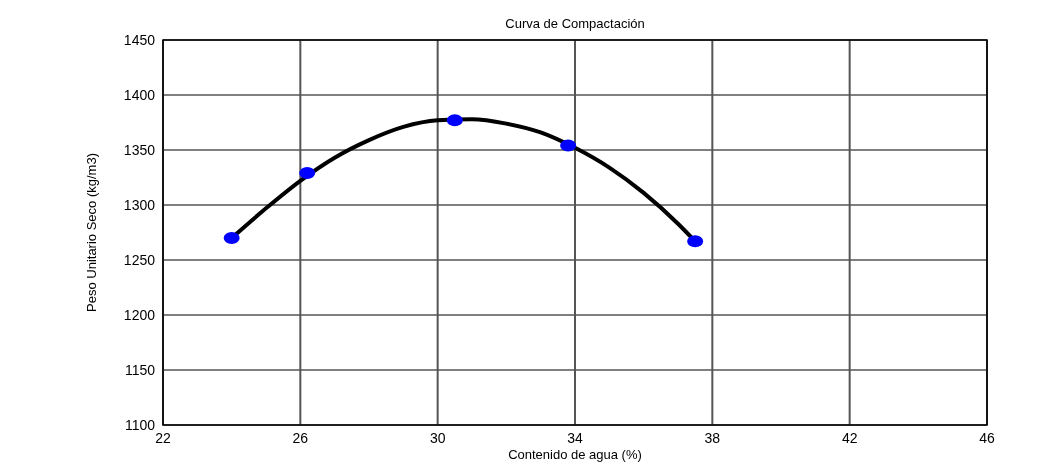  What do you see at coordinates (139, 94) in the screenshot?
I see `y-tick-label: 1400` at bounding box center [139, 94].